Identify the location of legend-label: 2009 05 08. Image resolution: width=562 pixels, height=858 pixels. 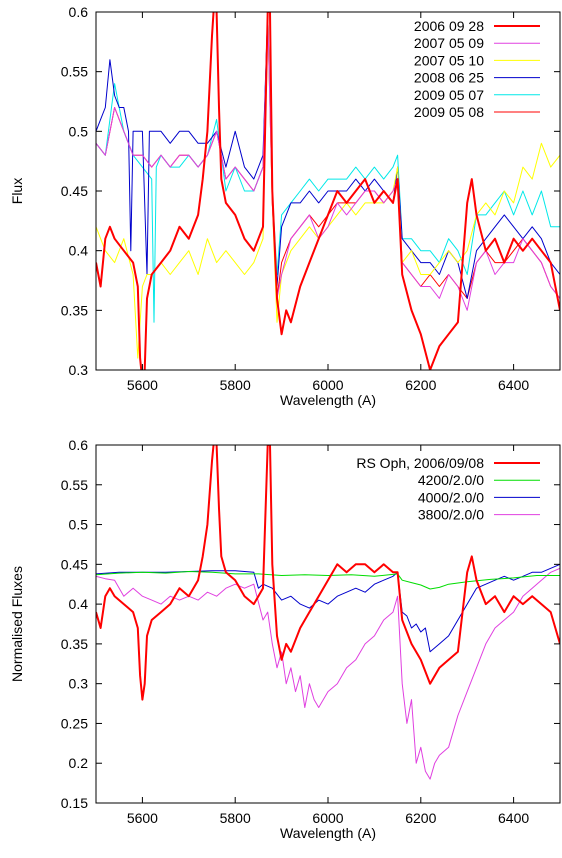
(449, 112).